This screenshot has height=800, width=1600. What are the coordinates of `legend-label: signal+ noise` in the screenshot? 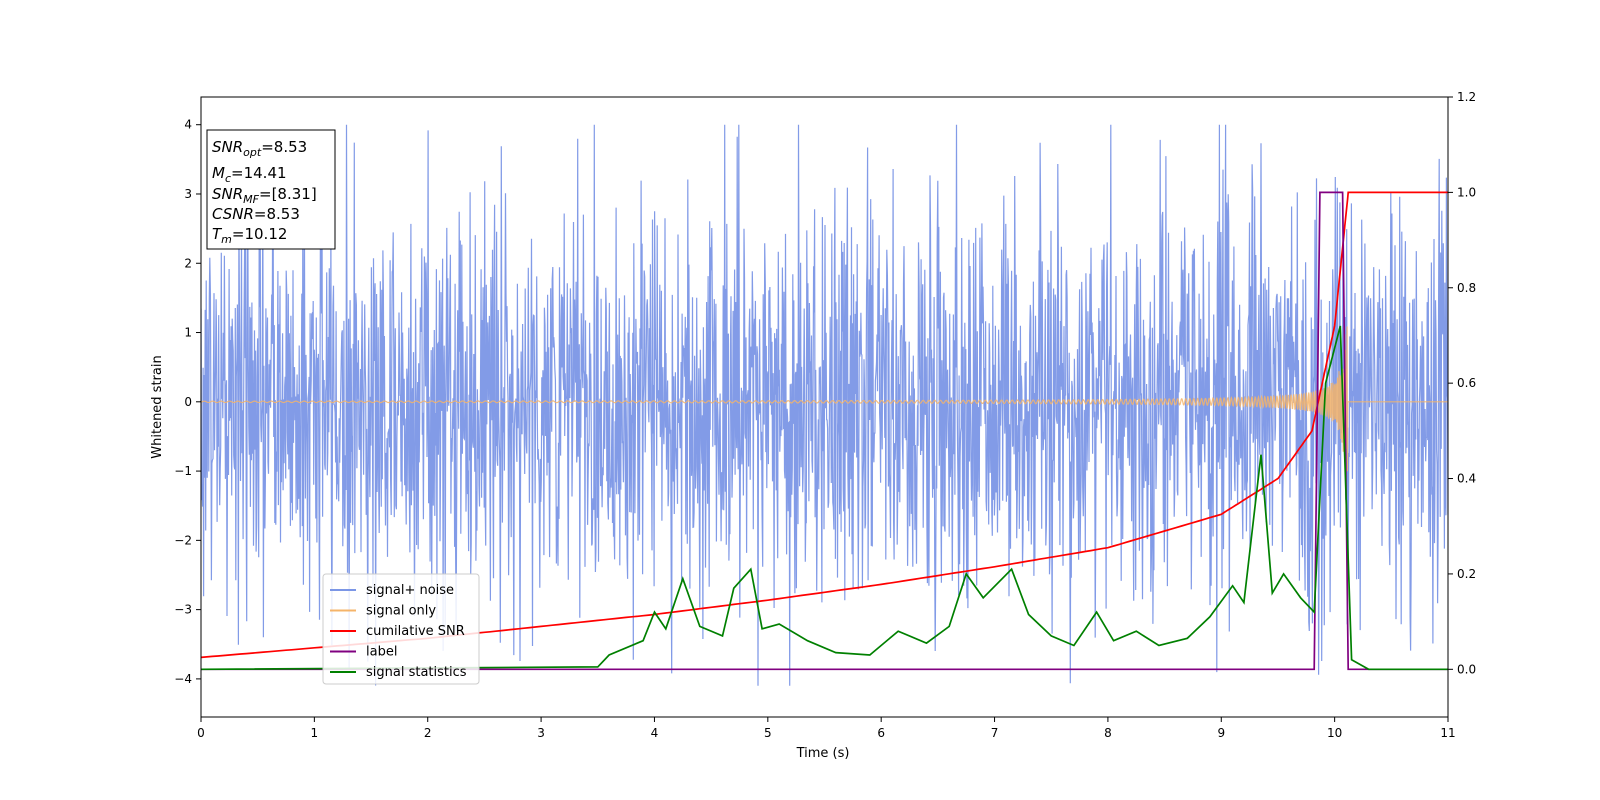 It's located at (410, 590).